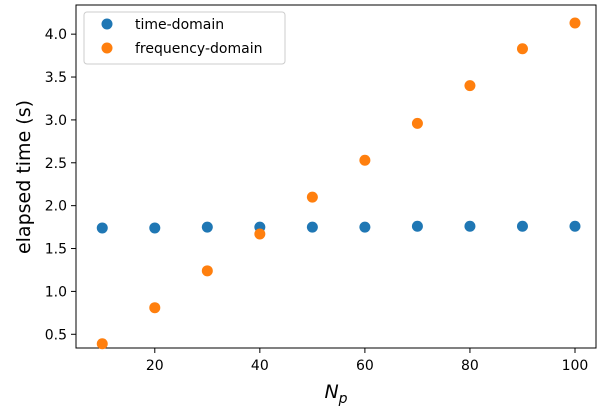  What do you see at coordinates (107, 24) in the screenshot?
I see `legend-marker-time-domain` at bounding box center [107, 24].